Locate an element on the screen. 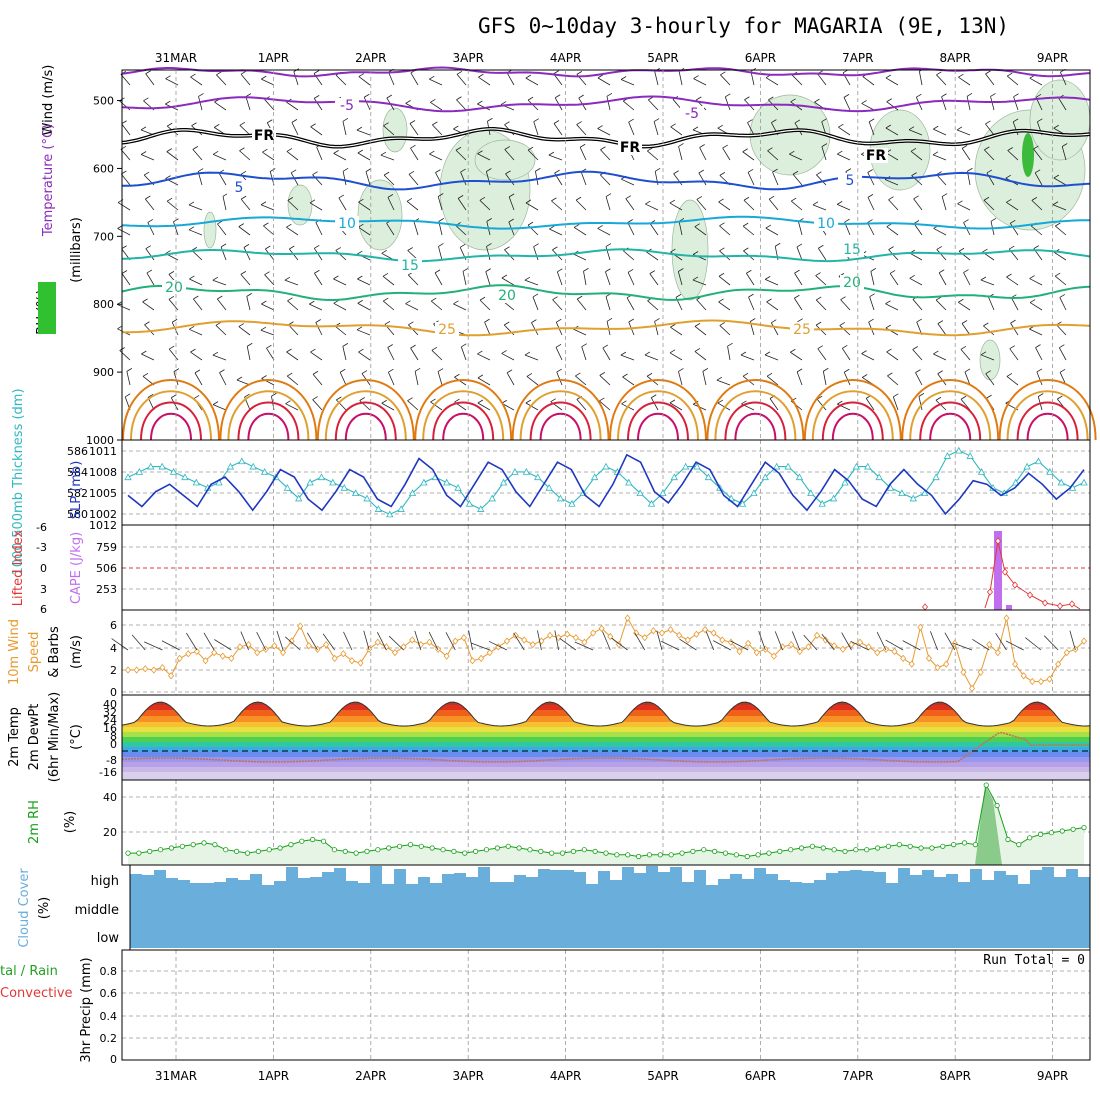  ylabel-slp: SLP (mb) is located at coordinates (76, 490).